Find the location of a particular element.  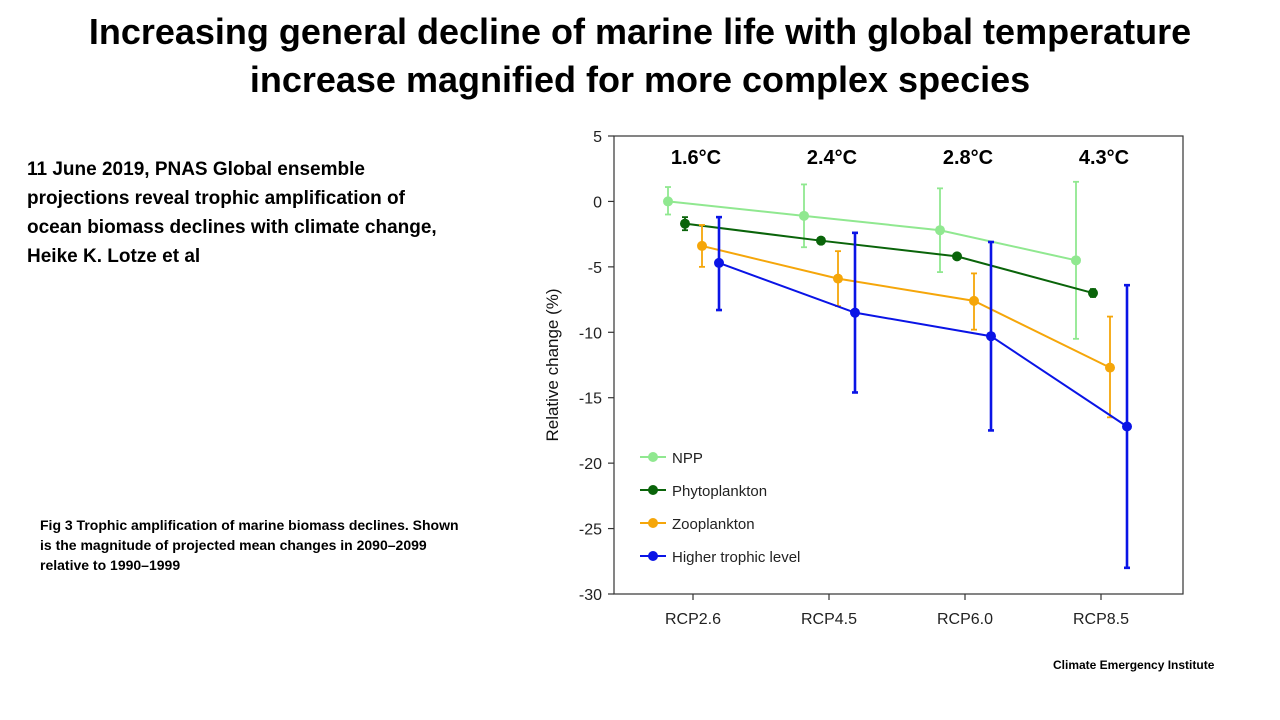

y-tick-label: -20 is located at coordinates (590, 464).